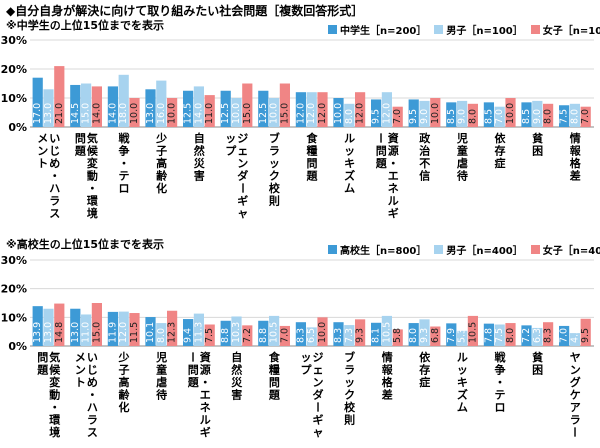 Image resolution: width=600 pixels, height=448 pixels. What do you see at coordinates (462, 382) in the screenshot?
I see `x-tick-char: キ` at bounding box center [462, 382].